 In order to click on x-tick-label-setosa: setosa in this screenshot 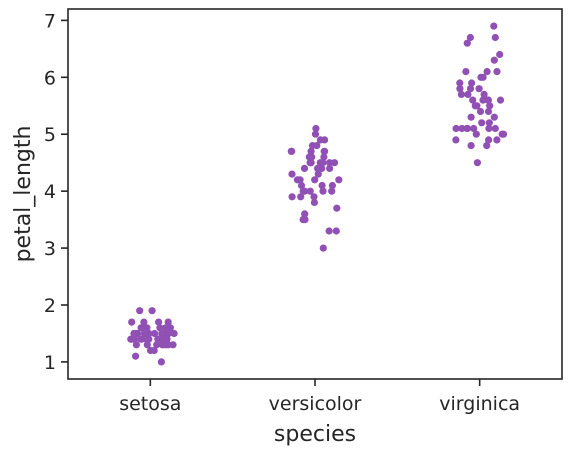, I will do `click(150, 404)`.